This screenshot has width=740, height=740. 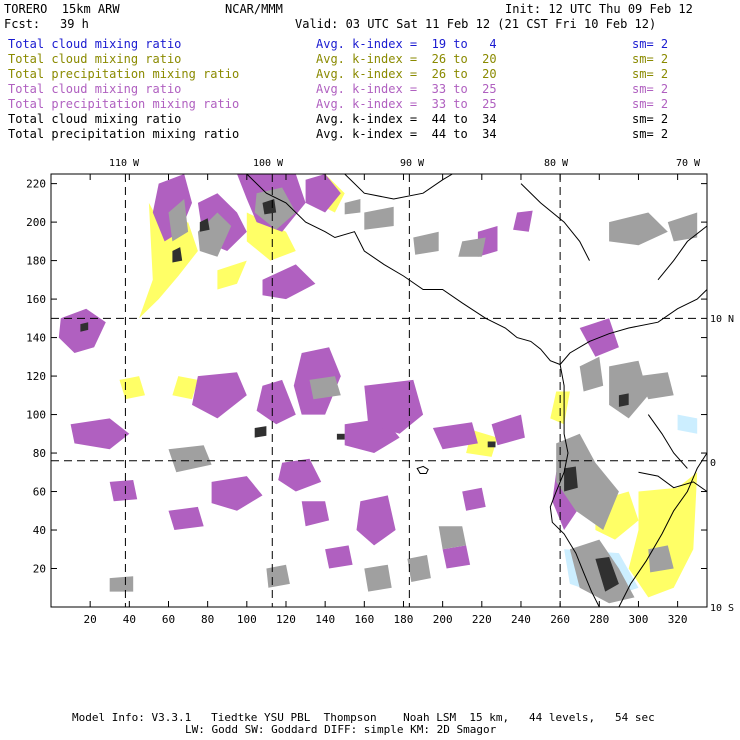 I want to click on legend-field-3: Total cloud mixing ratio, so click(x=95, y=89).